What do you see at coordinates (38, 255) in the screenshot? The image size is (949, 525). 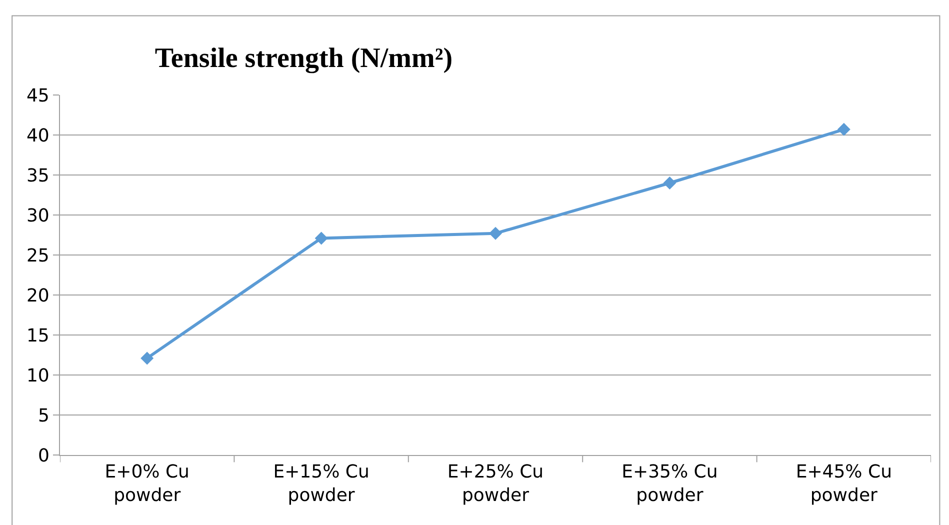 I see `y-tick-label: 25` at bounding box center [38, 255].